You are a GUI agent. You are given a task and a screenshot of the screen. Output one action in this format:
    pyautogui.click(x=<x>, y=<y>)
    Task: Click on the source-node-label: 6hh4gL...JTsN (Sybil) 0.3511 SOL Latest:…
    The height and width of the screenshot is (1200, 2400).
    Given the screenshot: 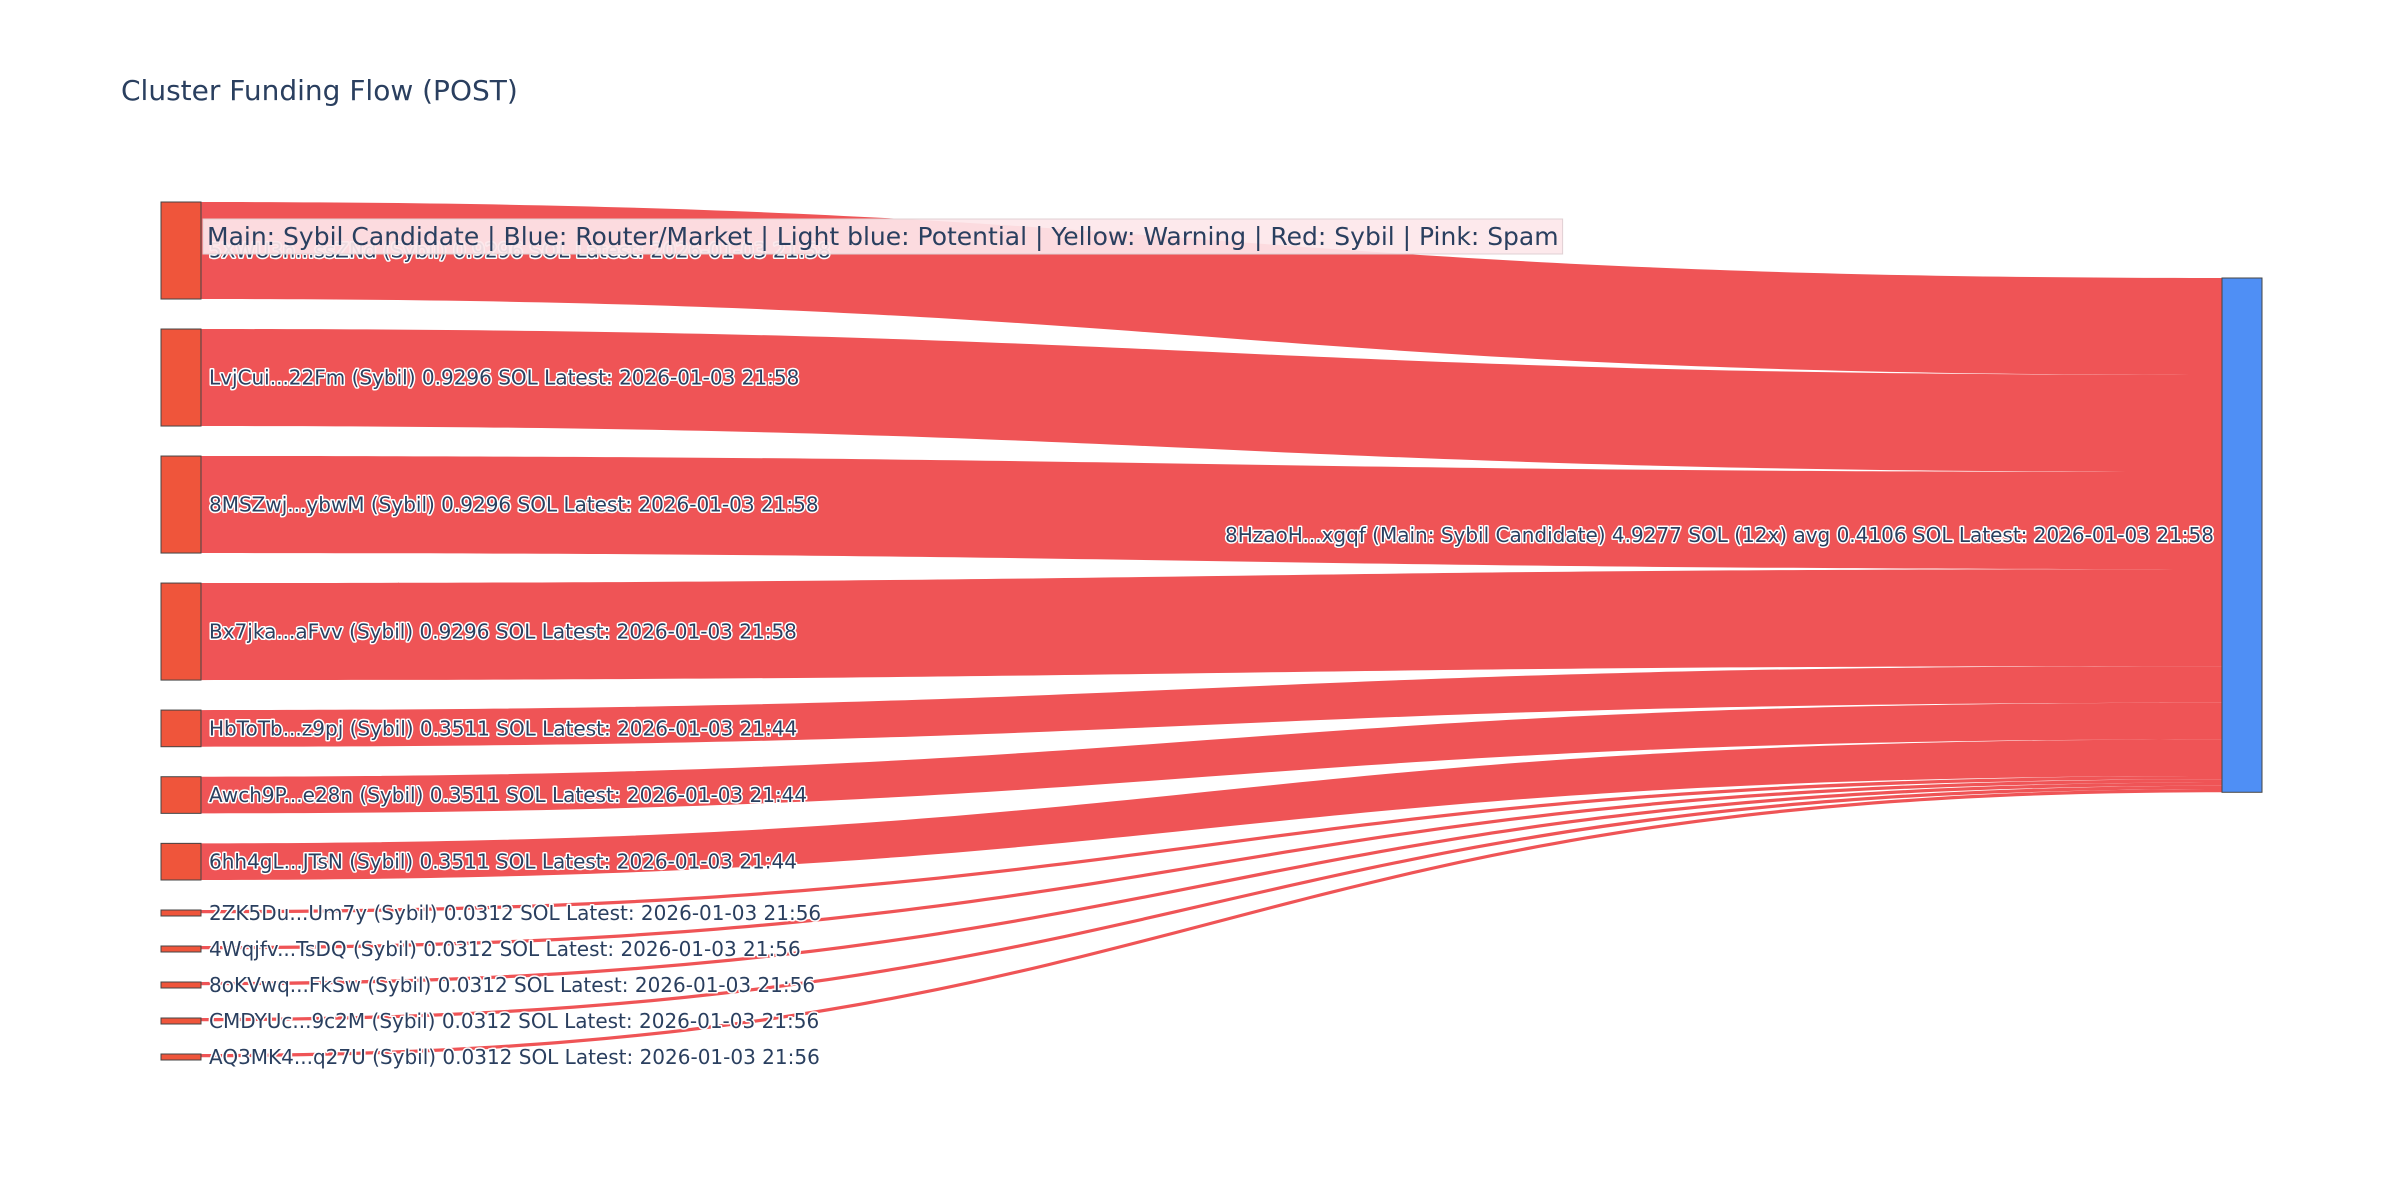 What is the action you would take?
    pyautogui.click(x=503, y=862)
    